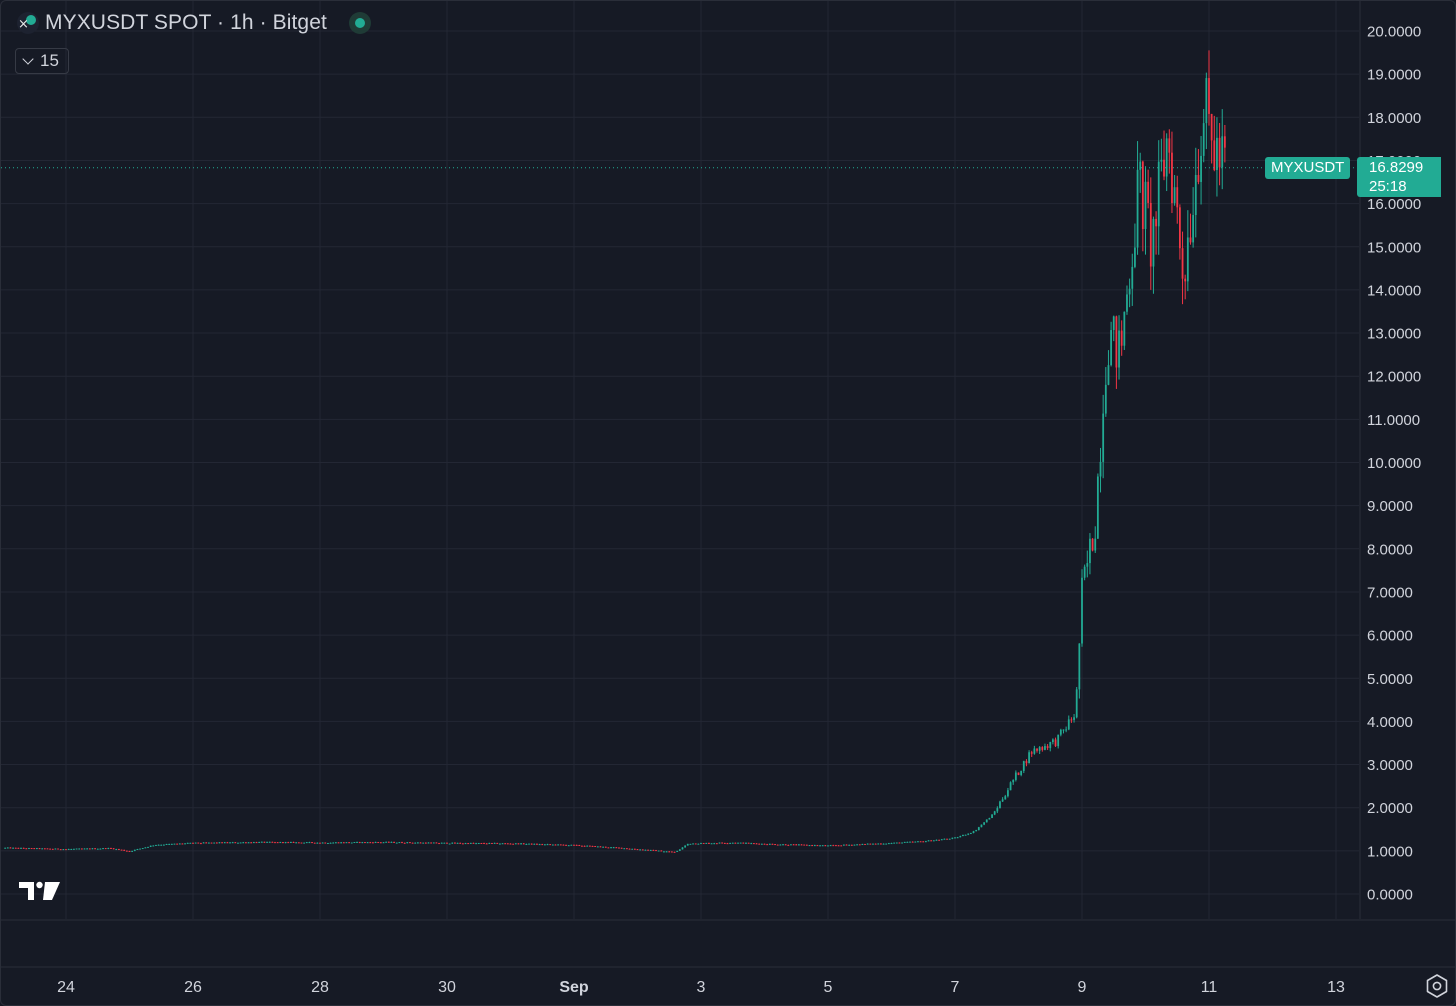 Image resolution: width=1456 pixels, height=1006 pixels. I want to click on market-open-dot-icon, so click(359, 23).